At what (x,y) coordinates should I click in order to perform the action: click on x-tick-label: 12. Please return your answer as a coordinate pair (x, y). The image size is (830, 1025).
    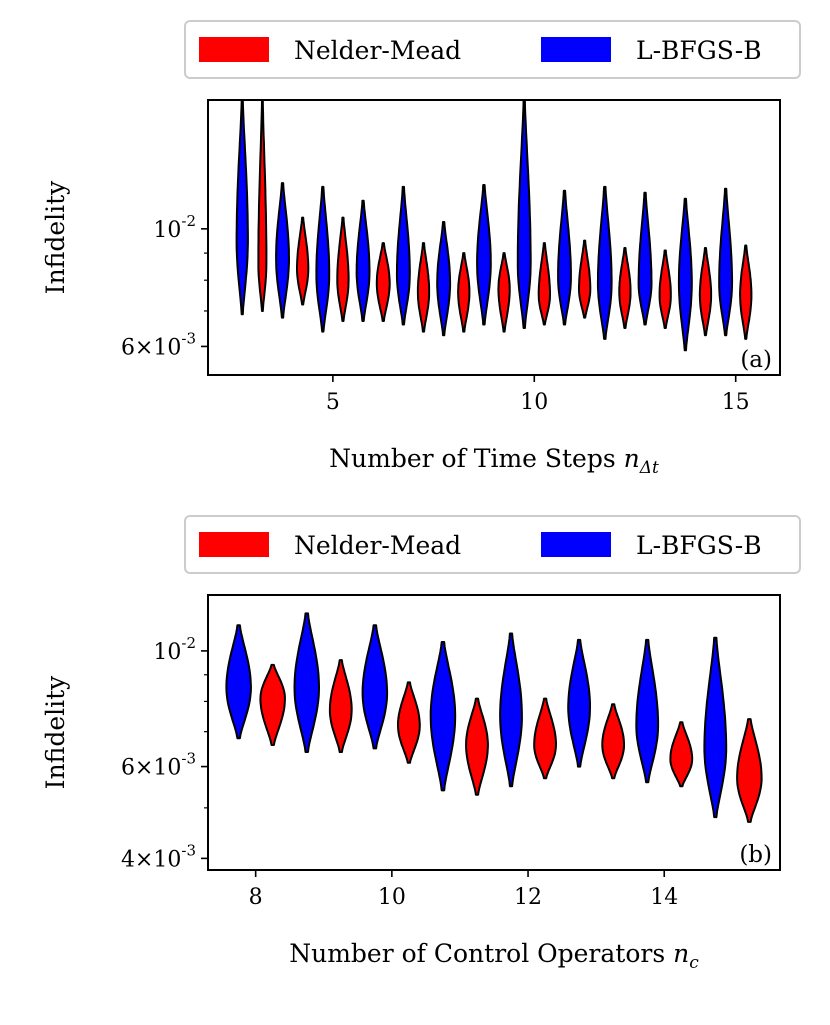
    Looking at the image, I should click on (528, 897).